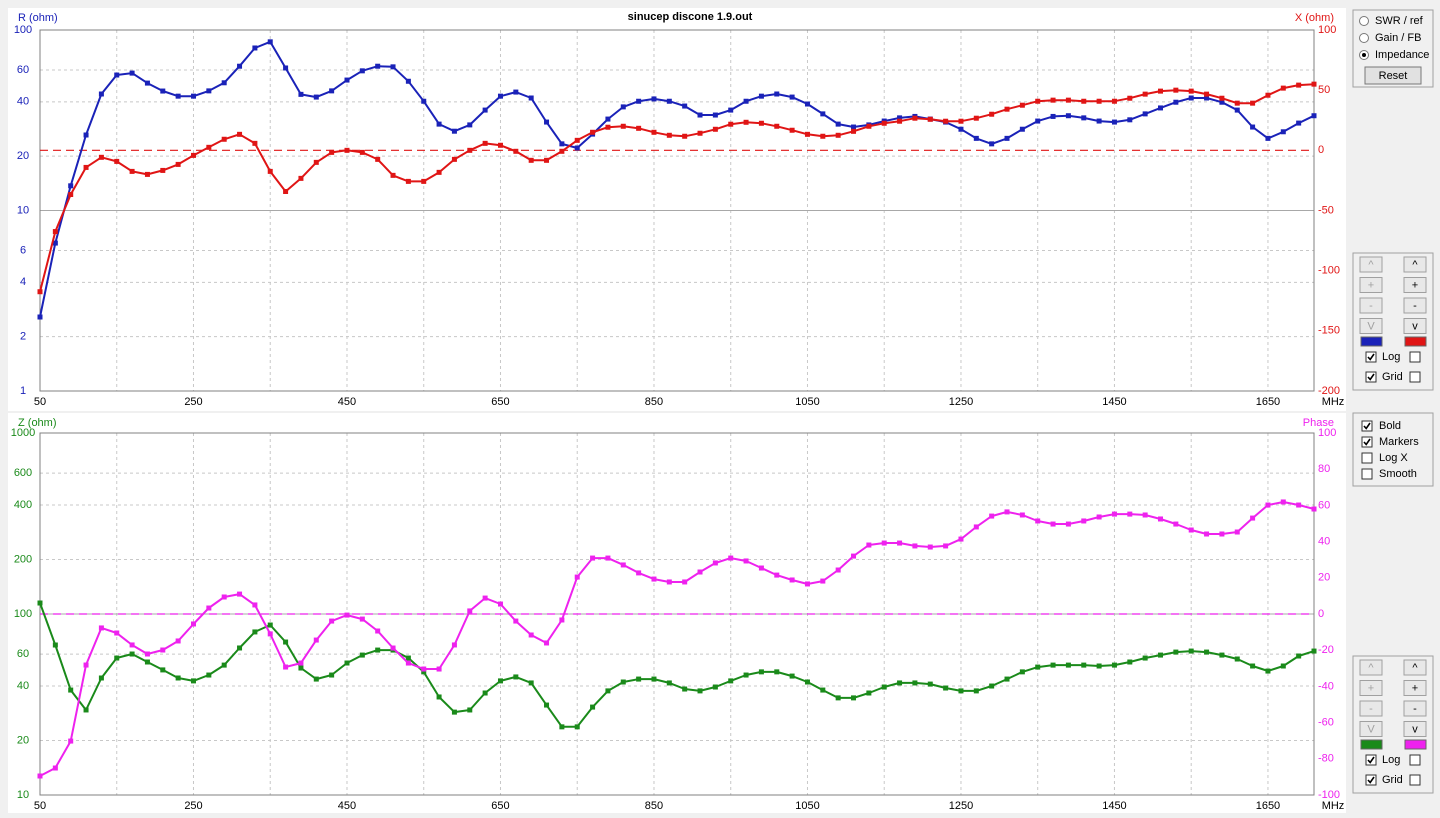 The height and width of the screenshot is (818, 1440). What do you see at coordinates (1390, 426) in the screenshot?
I see `option-label: Bold` at bounding box center [1390, 426].